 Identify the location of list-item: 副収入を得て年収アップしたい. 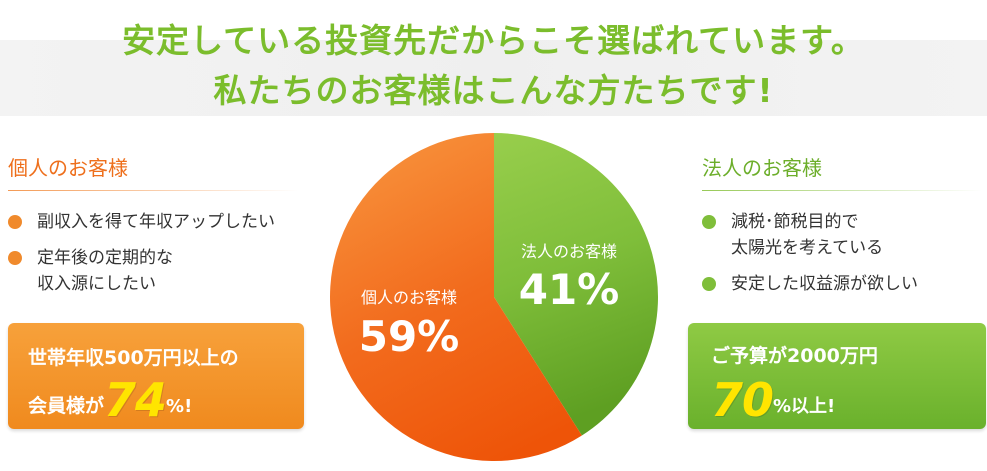
(141, 222).